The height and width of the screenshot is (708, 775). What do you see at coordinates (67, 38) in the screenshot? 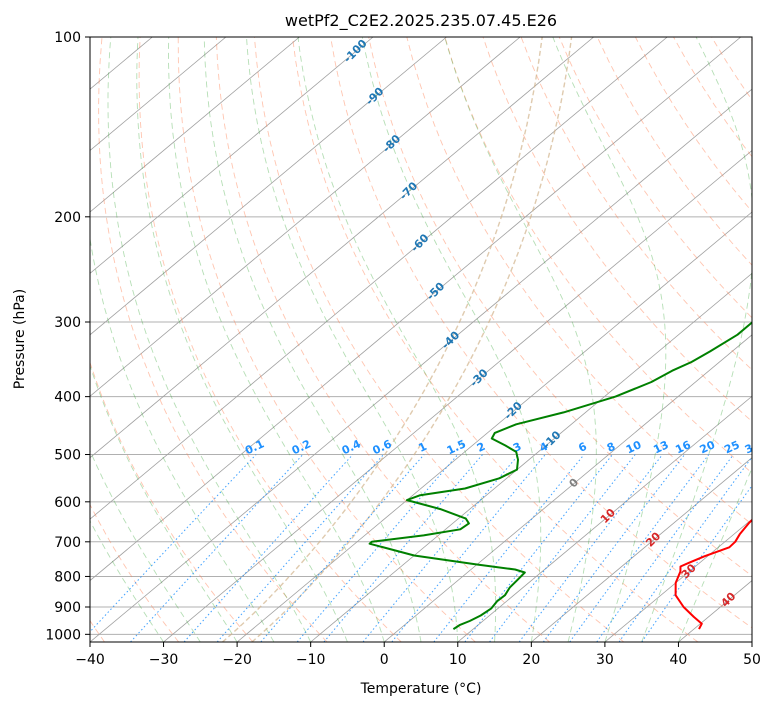
I see `y-tick-label: 100` at bounding box center [67, 38].